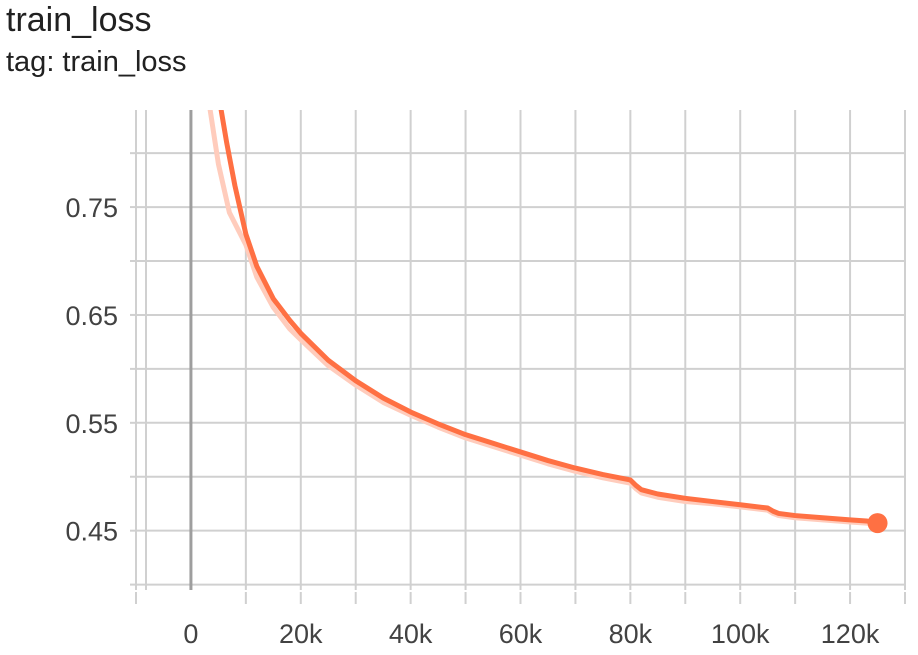 The image size is (918, 655). What do you see at coordinates (850, 634) in the screenshot?
I see `x-tick-label: 120k` at bounding box center [850, 634].